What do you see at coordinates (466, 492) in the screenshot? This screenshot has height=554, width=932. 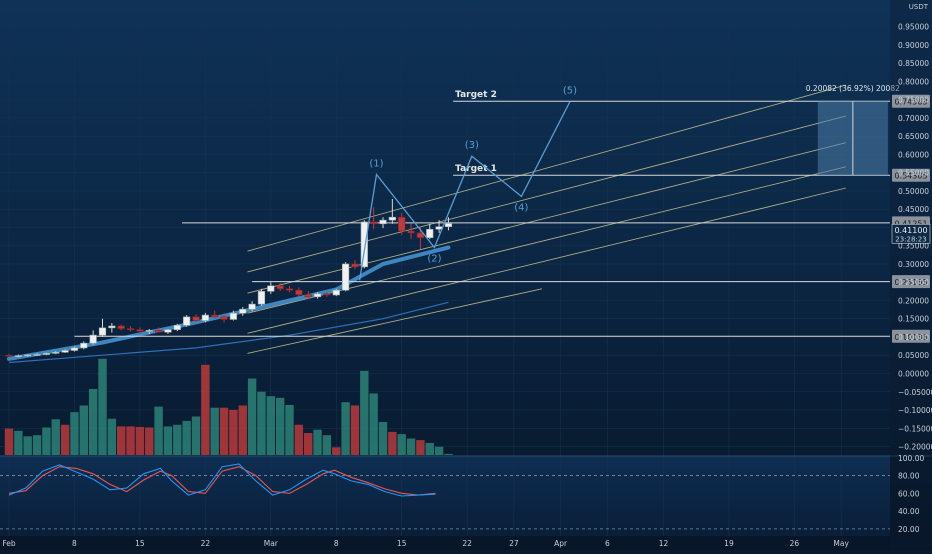 I see `stochastic-rsi` at bounding box center [466, 492].